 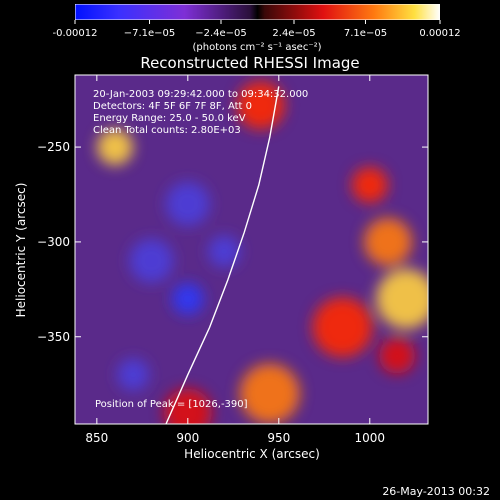 What do you see at coordinates (53, 337) in the screenshot?
I see `y-tick-label: −350` at bounding box center [53, 337].